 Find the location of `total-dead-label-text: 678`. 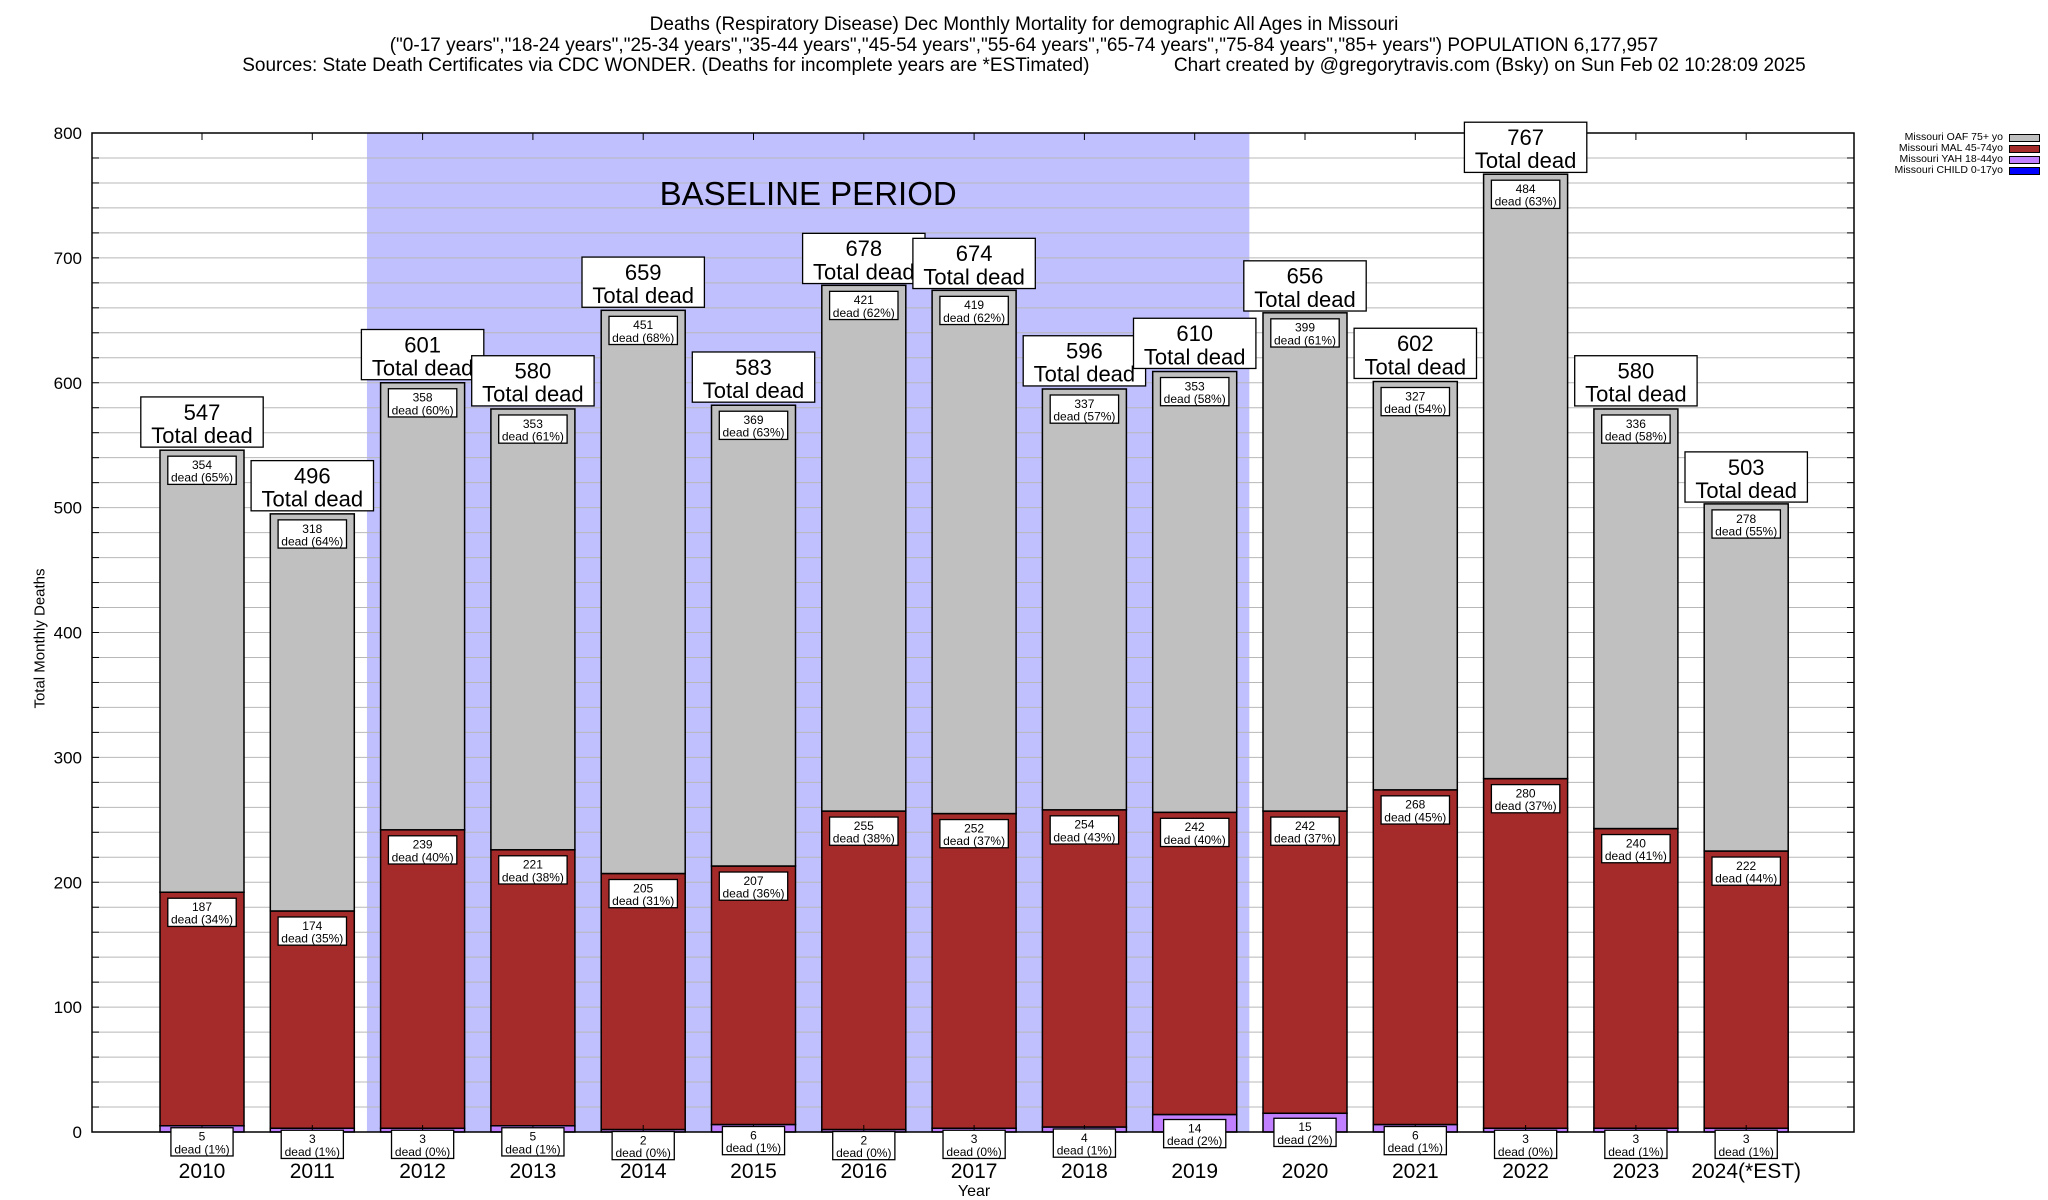

total-dead-label-text: 678 is located at coordinates (863, 248).